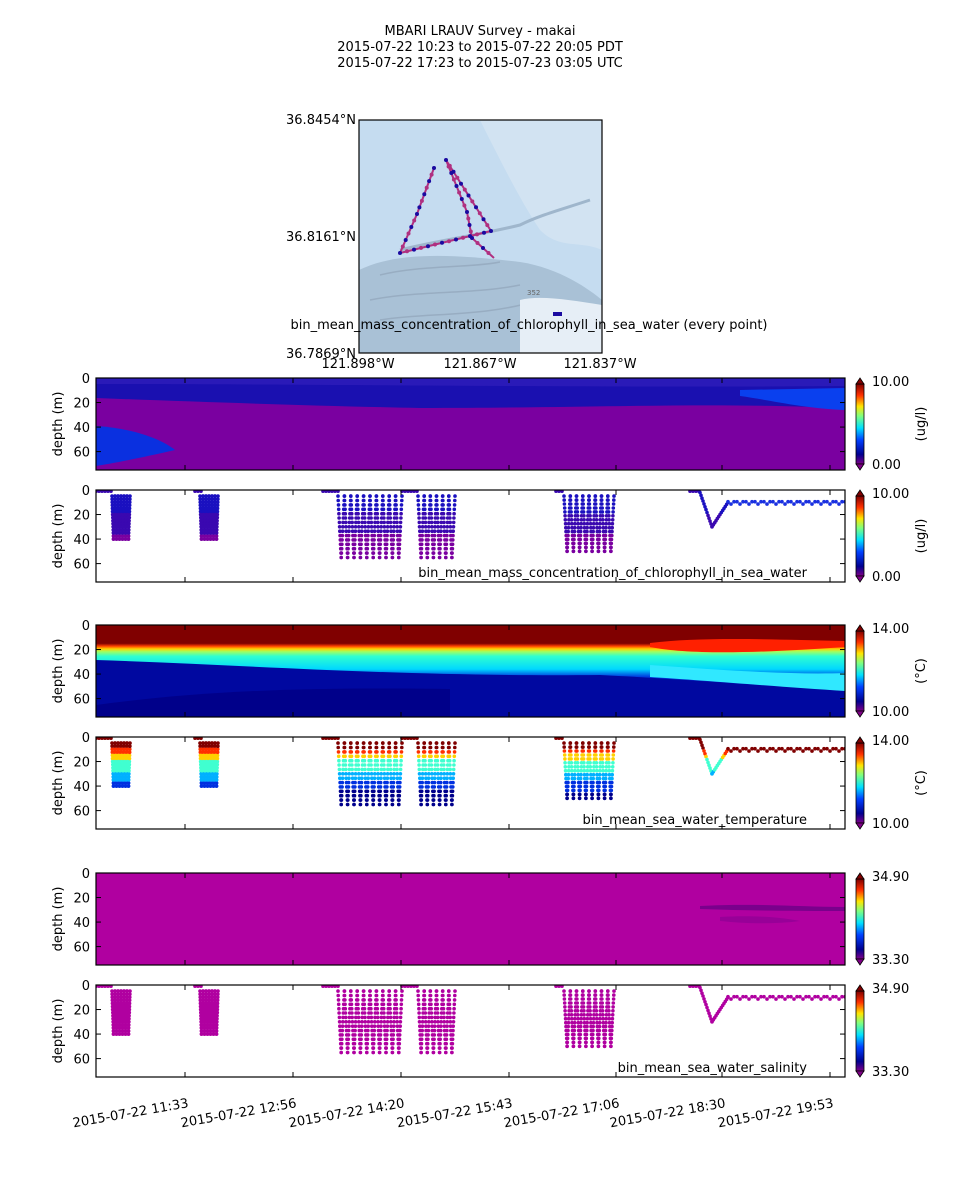  I want to click on colorbar-extend-max, so click(860, 381).